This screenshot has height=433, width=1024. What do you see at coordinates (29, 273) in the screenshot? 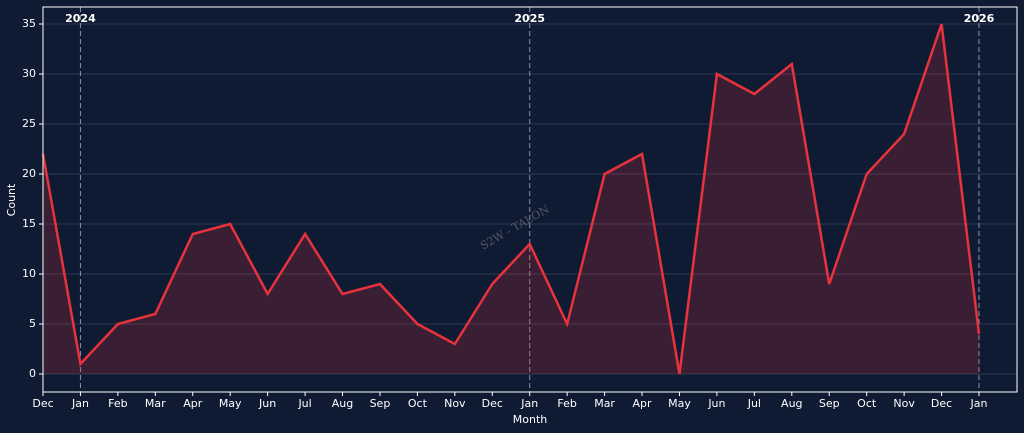
I see `y-tick-label: 10` at bounding box center [29, 273].